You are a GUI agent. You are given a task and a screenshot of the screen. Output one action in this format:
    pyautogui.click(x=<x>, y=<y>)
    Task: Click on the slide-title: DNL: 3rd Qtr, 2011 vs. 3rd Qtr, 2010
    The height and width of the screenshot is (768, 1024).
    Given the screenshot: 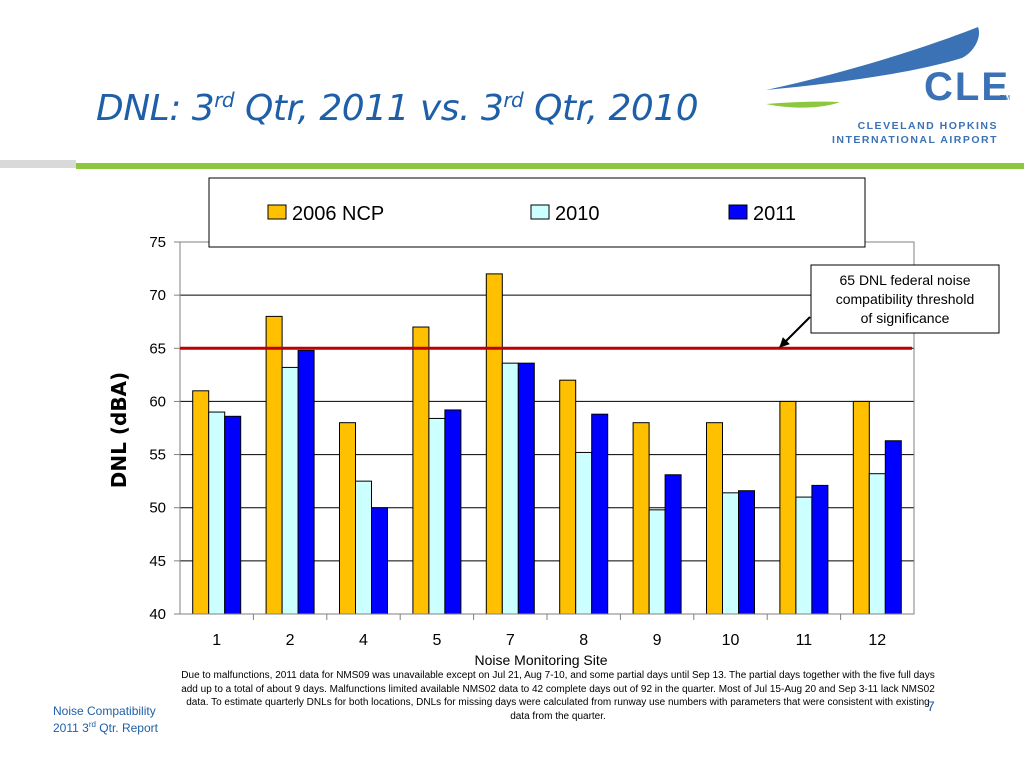 What is the action you would take?
    pyautogui.click(x=397, y=108)
    